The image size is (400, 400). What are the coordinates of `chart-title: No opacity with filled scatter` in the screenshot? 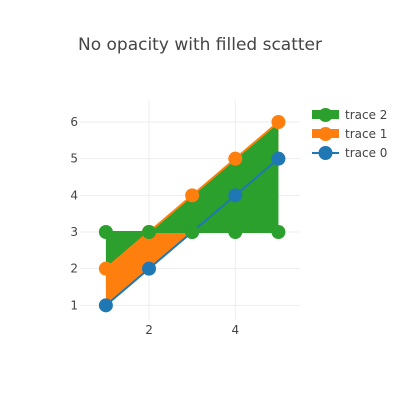 It's located at (200, 45).